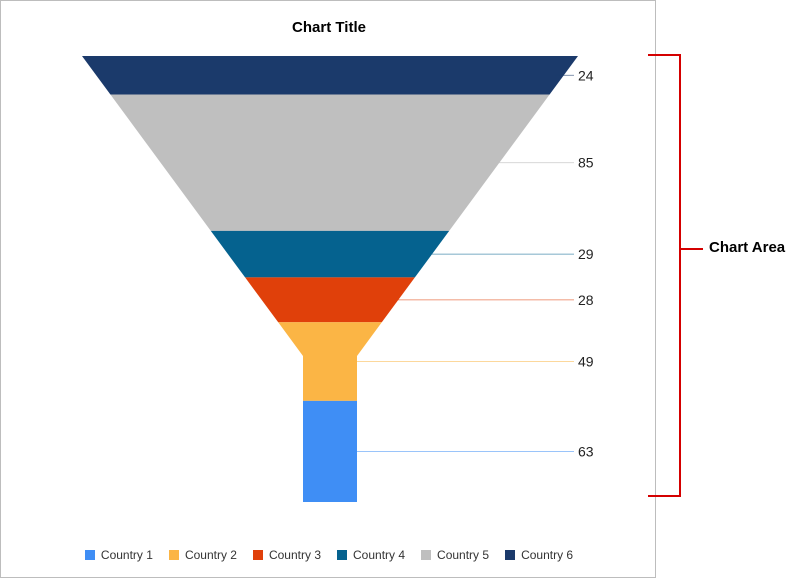 The image size is (795, 580). I want to click on legend-item-country-6: Country 6, so click(539, 555).